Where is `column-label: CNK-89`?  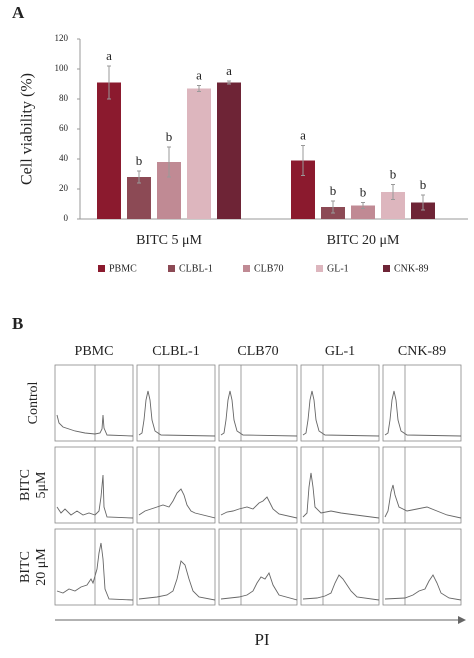
column-label: CNK-89 is located at coordinates (422, 351).